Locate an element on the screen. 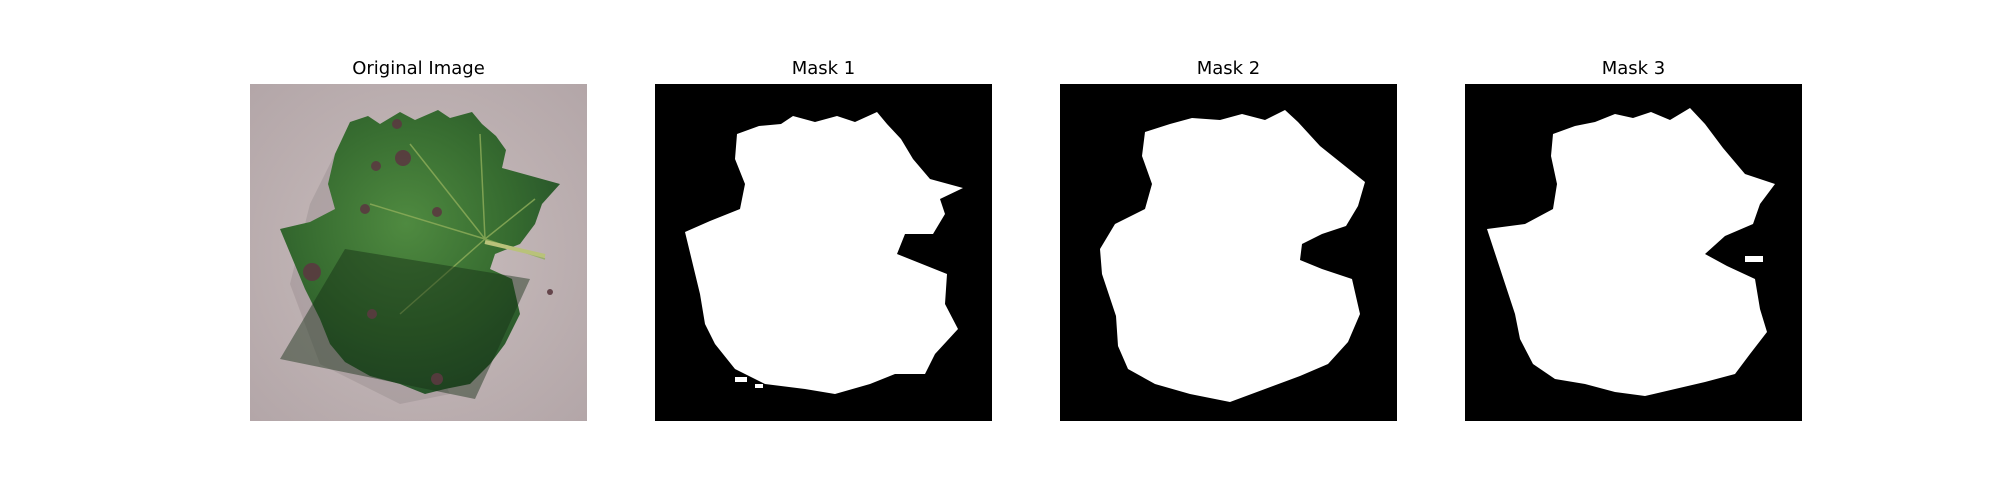 The image size is (2000, 500). mask-1-image is located at coordinates (823, 252).